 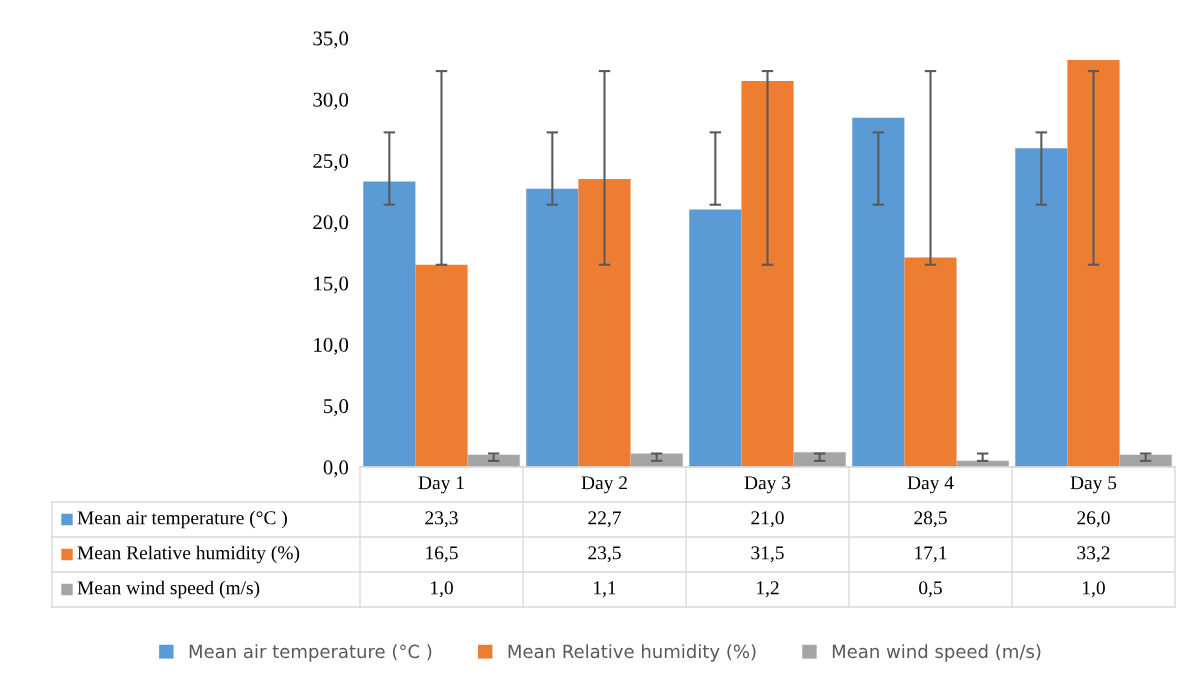 I want to click on data-label: 16,5, so click(x=442, y=554).